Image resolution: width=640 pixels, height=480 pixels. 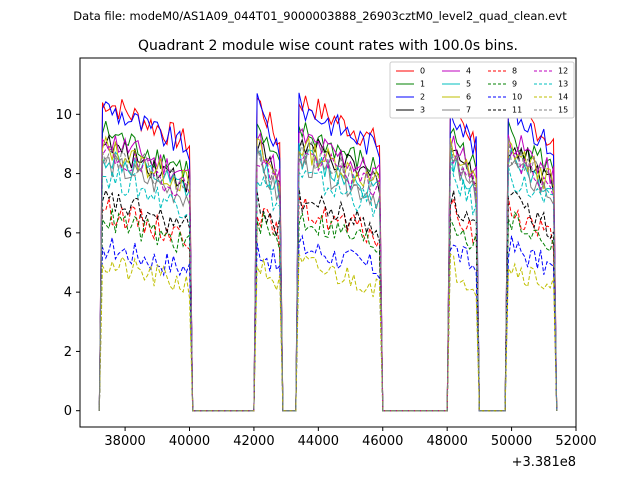 I want to click on legend-label-8: 8, so click(x=514, y=71).